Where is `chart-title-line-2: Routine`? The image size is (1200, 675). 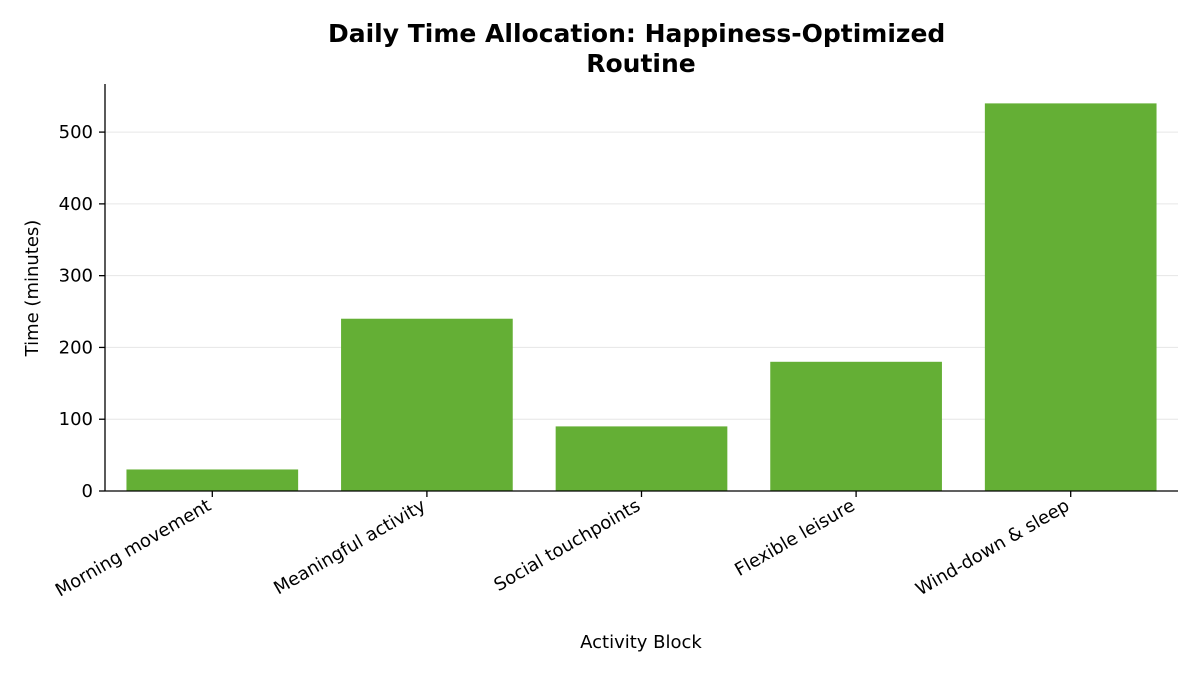 chart-title-line-2: Routine is located at coordinates (641, 63).